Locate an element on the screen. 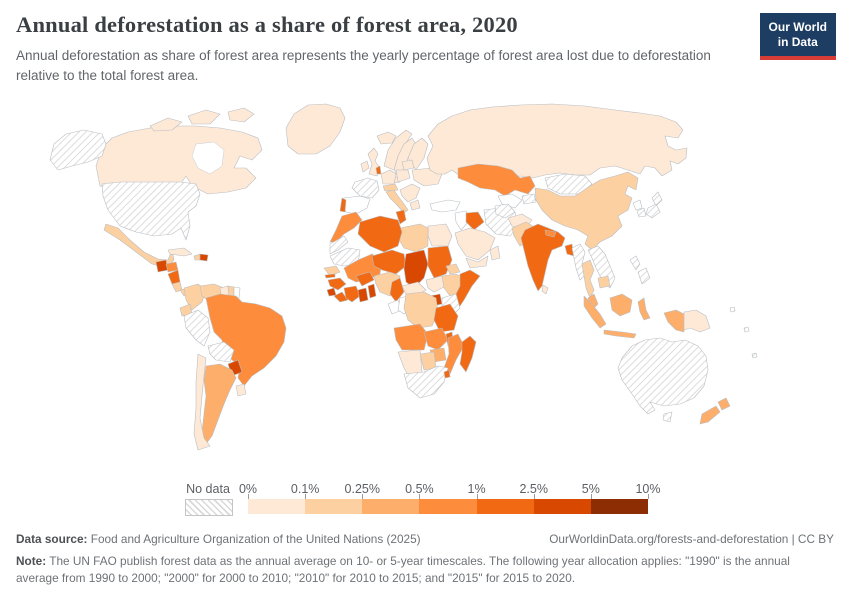 Image resolution: width=850 pixels, height=600 pixels. country-eswatini is located at coordinates (447, 374).